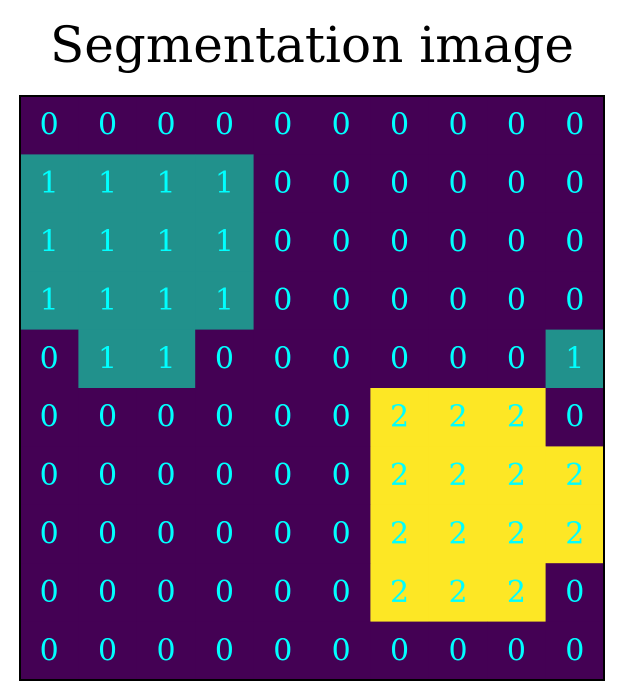  Describe the element at coordinates (458, 651) in the screenshot. I see `heatmap-cell-r9-c7` at that location.